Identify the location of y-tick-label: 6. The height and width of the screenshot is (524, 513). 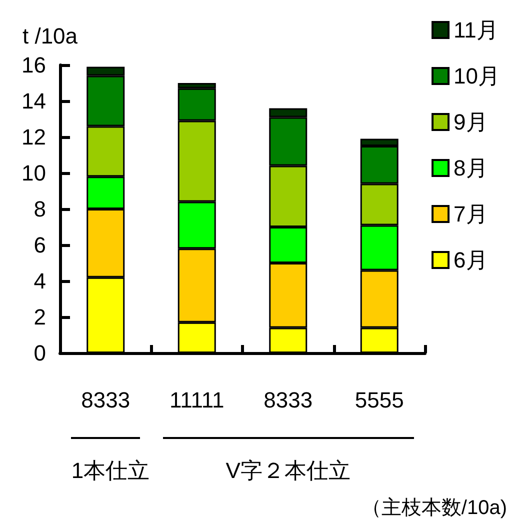
(40, 245).